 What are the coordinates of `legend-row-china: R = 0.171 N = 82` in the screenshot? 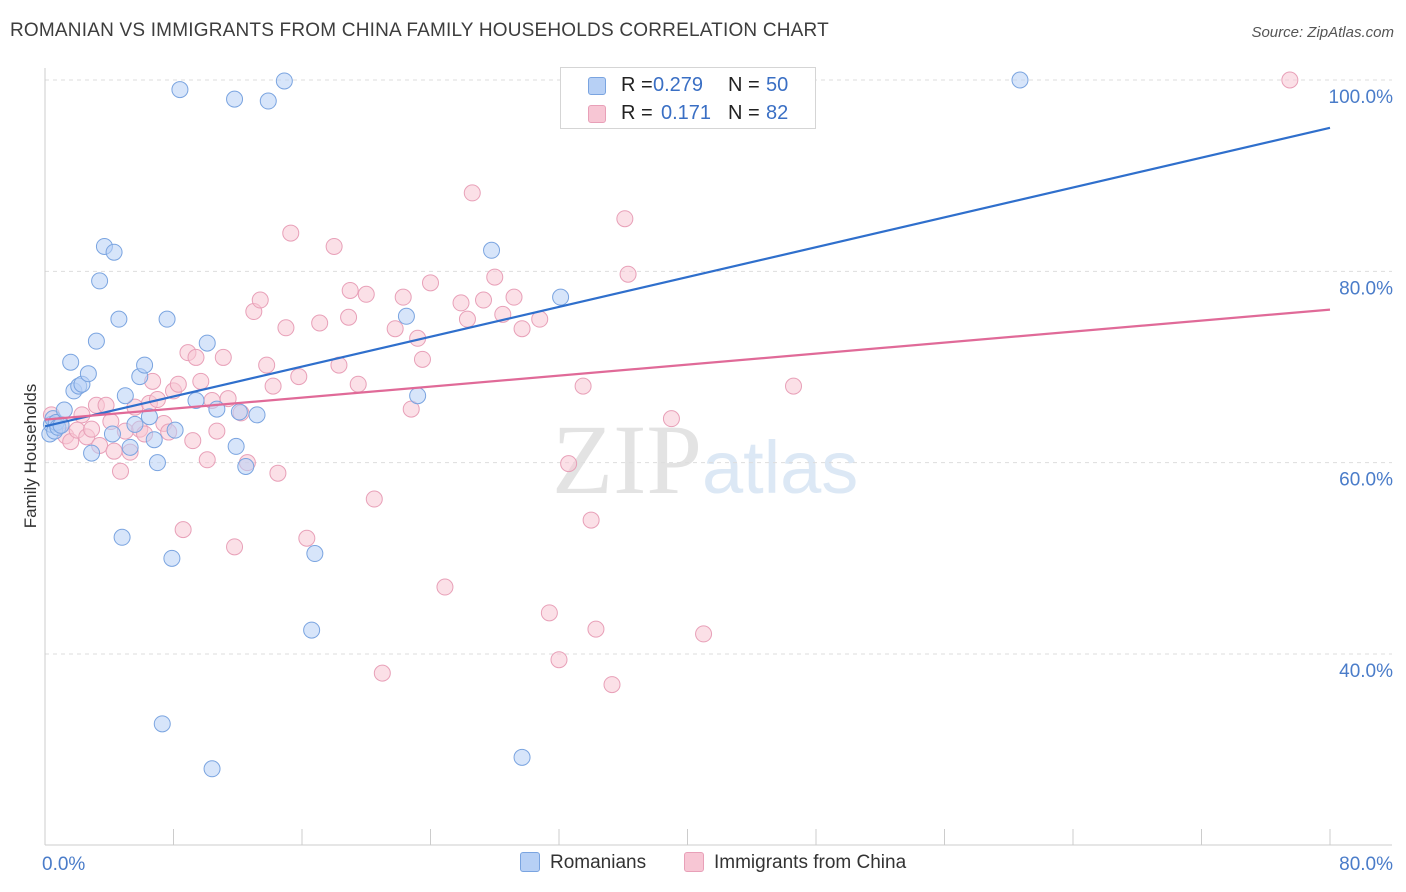 It's located at (688, 115).